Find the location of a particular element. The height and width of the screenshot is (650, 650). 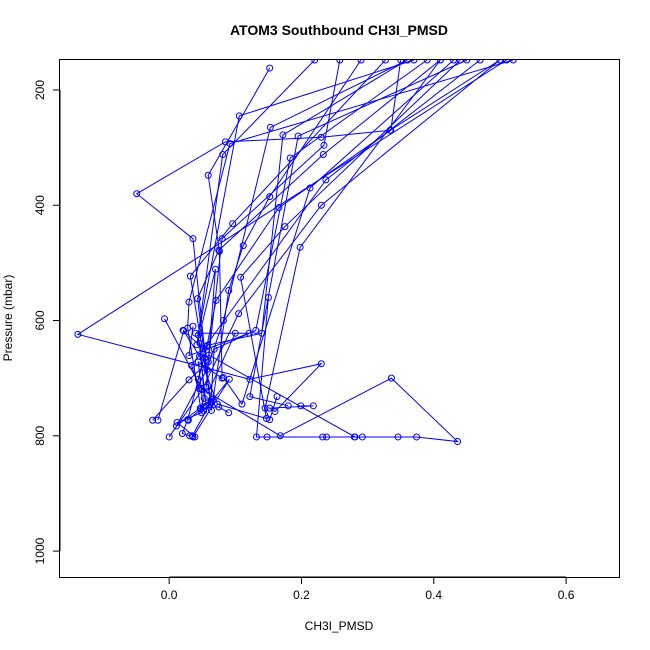

y-tick-label: 600 is located at coordinates (40, 320).